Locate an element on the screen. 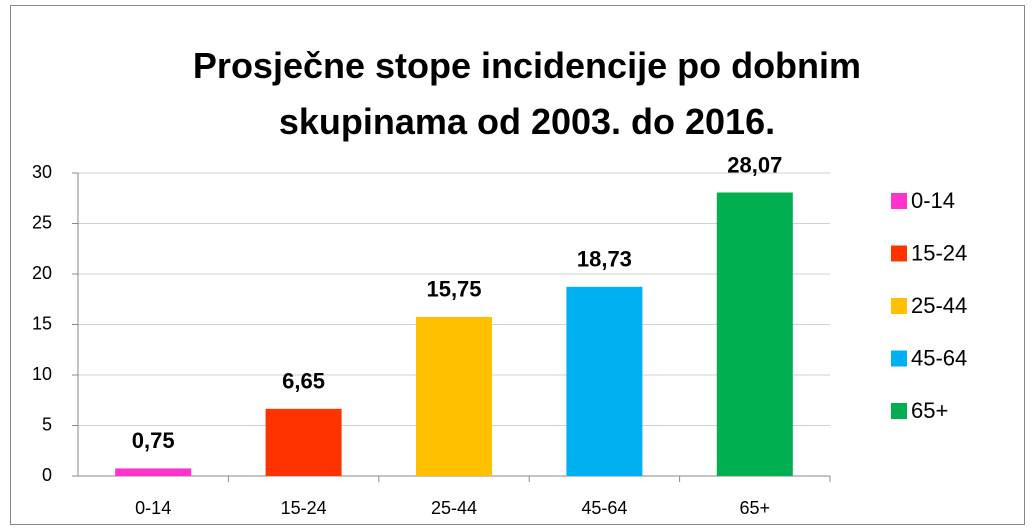  x-tick-label: 45-64 is located at coordinates (604, 508).